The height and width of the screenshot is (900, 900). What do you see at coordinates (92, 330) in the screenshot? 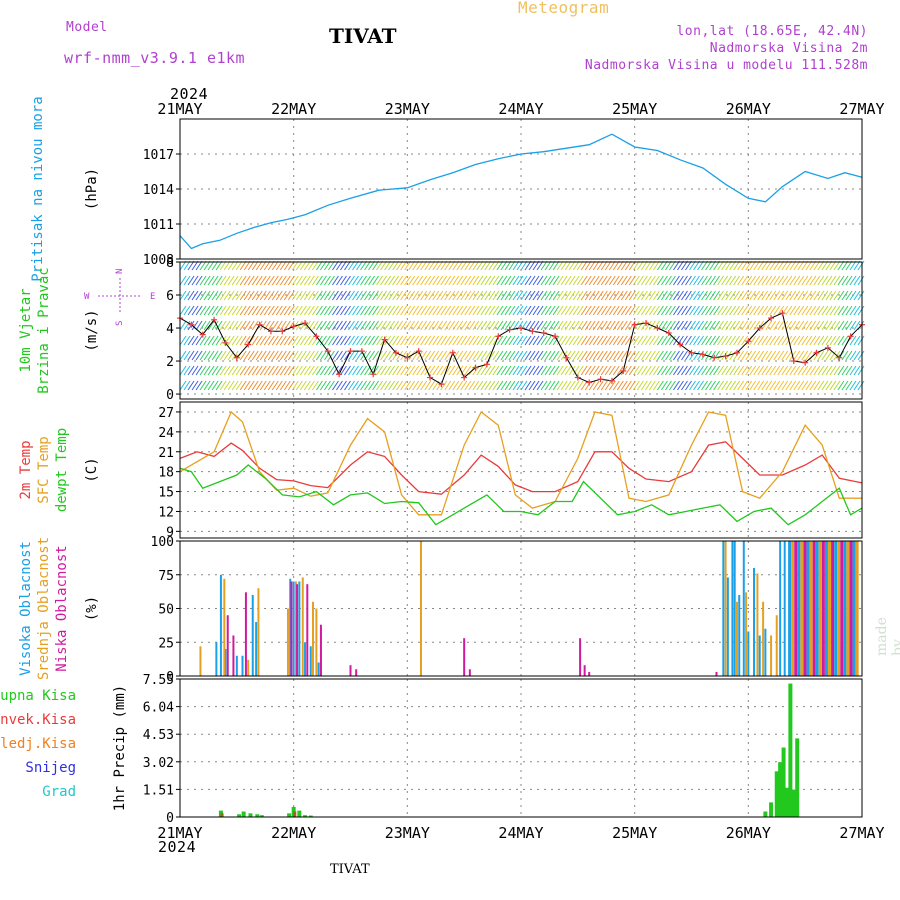
I see `y-axis-label: (m/s)` at bounding box center [92, 330].